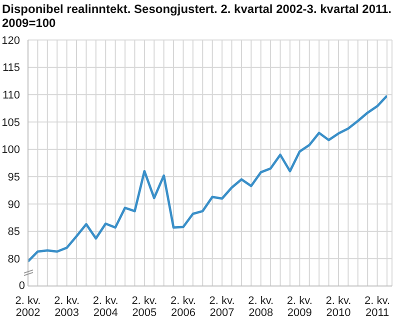 Image resolution: width=400 pixels, height=320 pixels. What do you see at coordinates (14, 178) in the screenshot?
I see `y-tick-label: 95` at bounding box center [14, 178].